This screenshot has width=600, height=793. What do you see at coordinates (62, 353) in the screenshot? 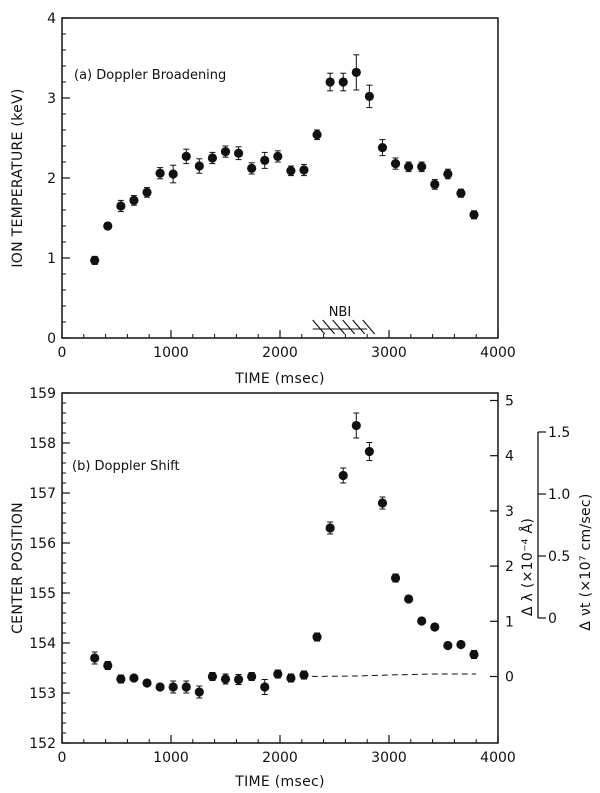
I see `panel-a-x-tick-label: 0` at bounding box center [62, 353].